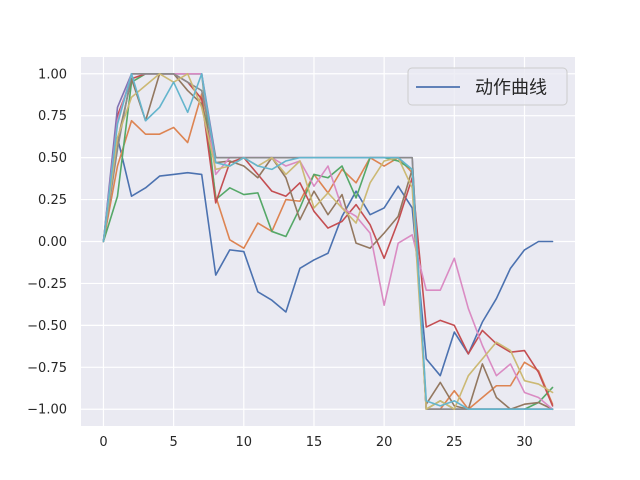 Image resolution: width=640 pixels, height=480 pixels. I want to click on x-tick-label: 25, so click(454, 442).